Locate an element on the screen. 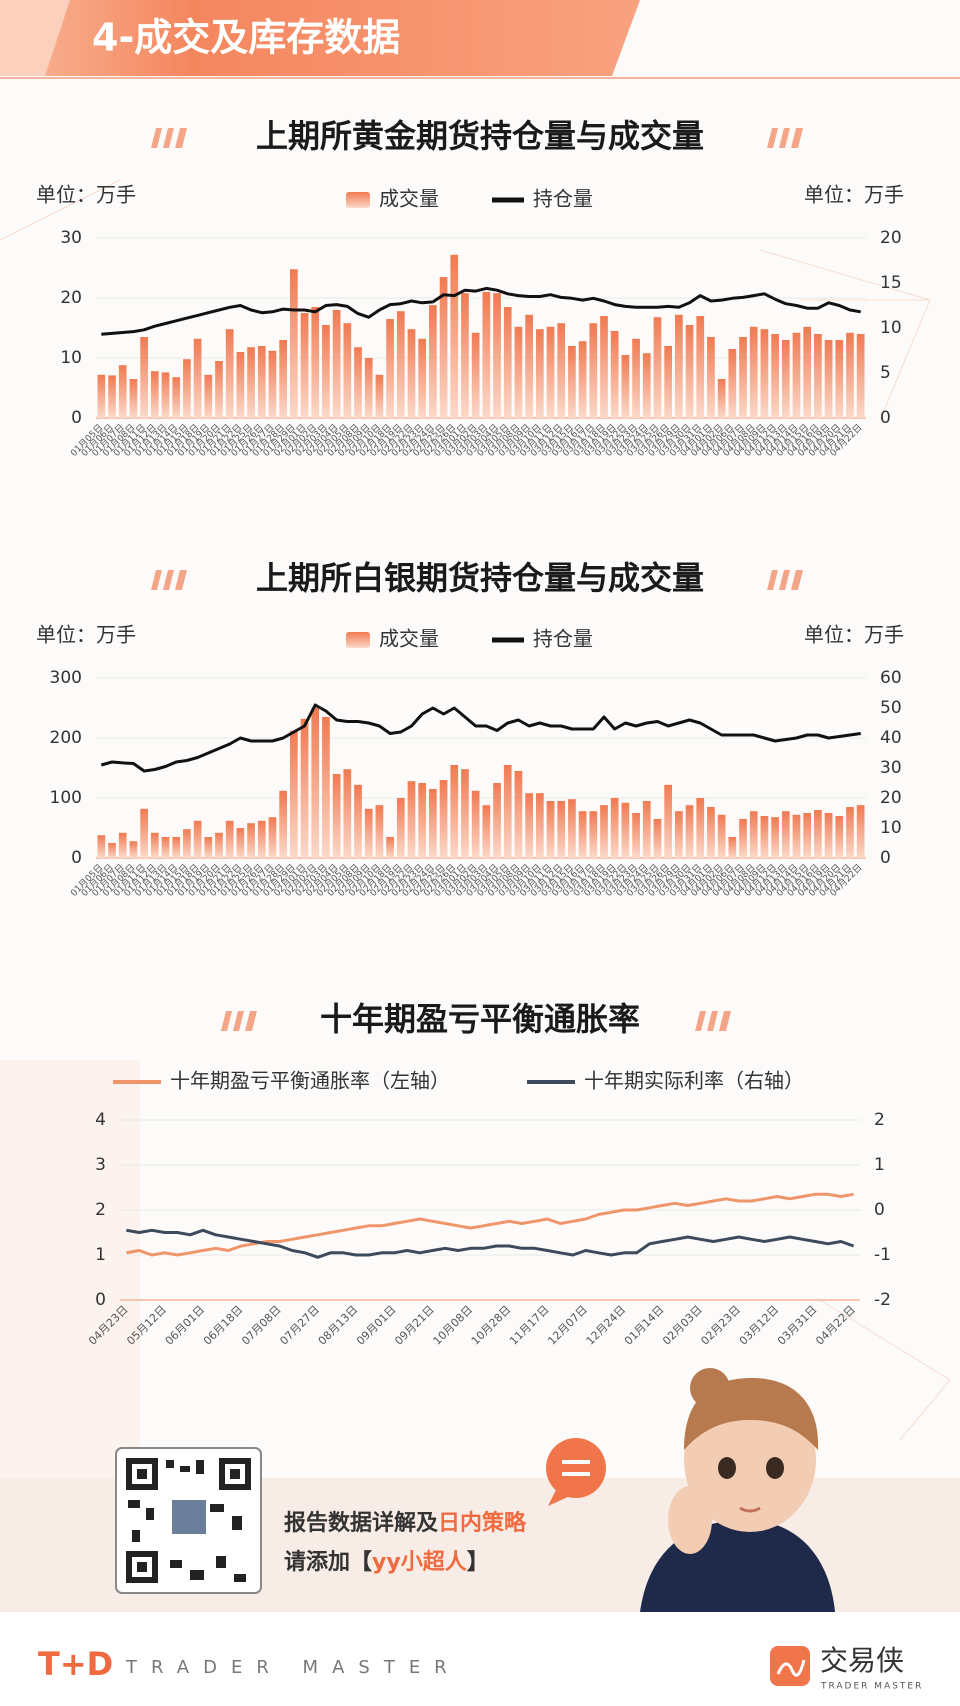  brand-left: T+D is located at coordinates (75, 1664).